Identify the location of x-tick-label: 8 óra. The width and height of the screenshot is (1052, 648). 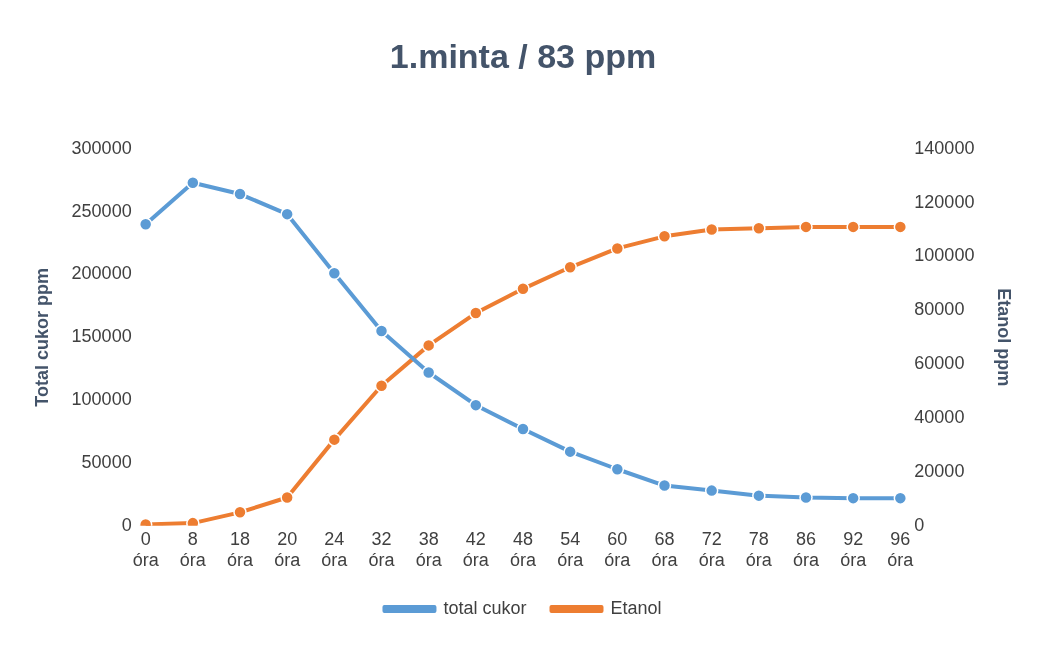
(193, 549).